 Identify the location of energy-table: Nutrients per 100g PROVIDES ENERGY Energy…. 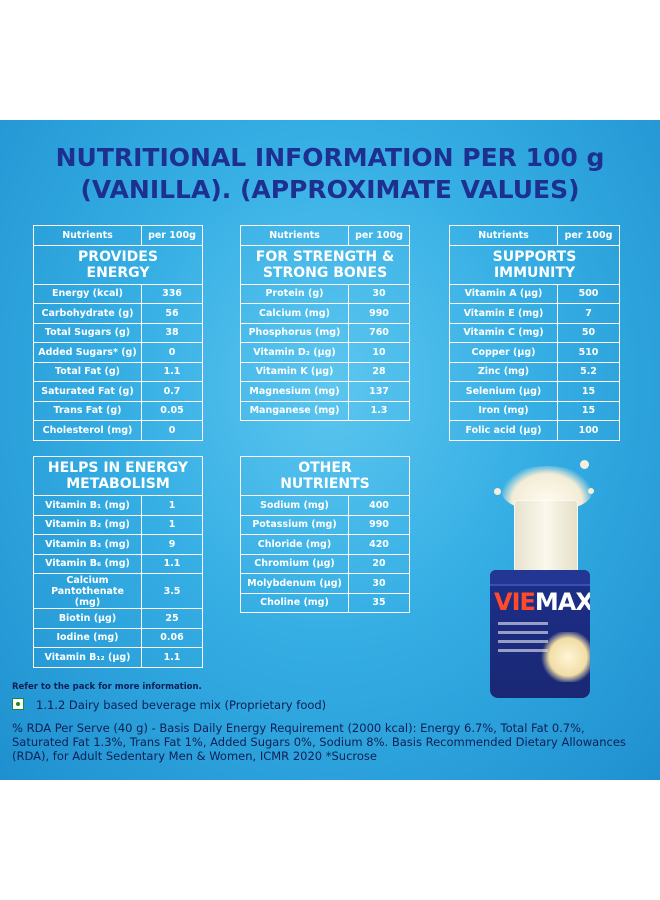
(118, 333).